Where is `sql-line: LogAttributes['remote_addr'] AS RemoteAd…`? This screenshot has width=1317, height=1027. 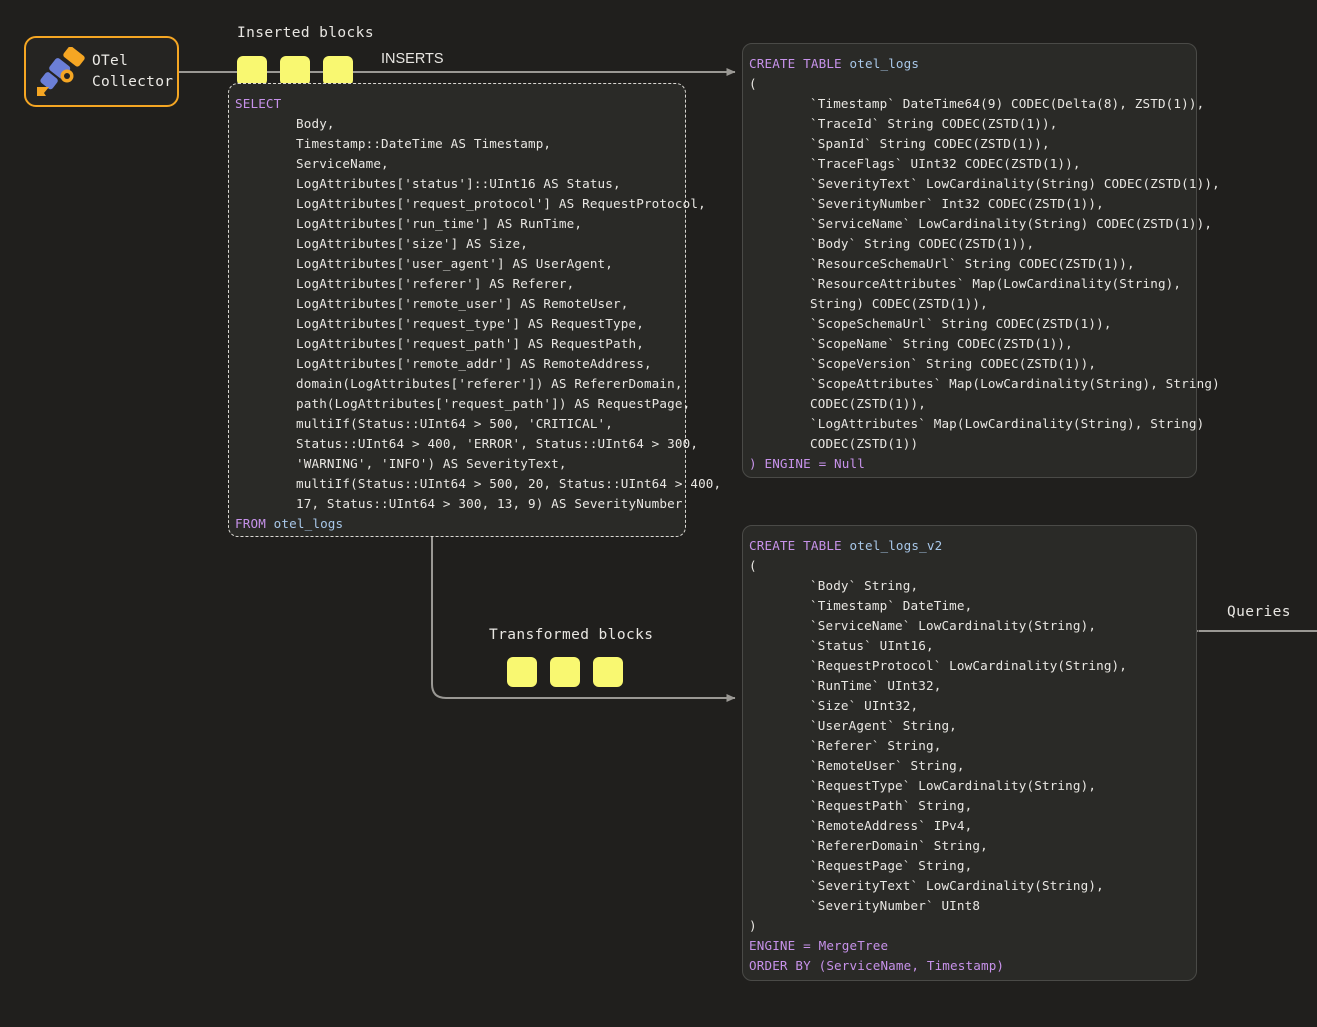
sql-line: LogAttributes['remote_addr'] AS RemoteAd… is located at coordinates (453, 364).